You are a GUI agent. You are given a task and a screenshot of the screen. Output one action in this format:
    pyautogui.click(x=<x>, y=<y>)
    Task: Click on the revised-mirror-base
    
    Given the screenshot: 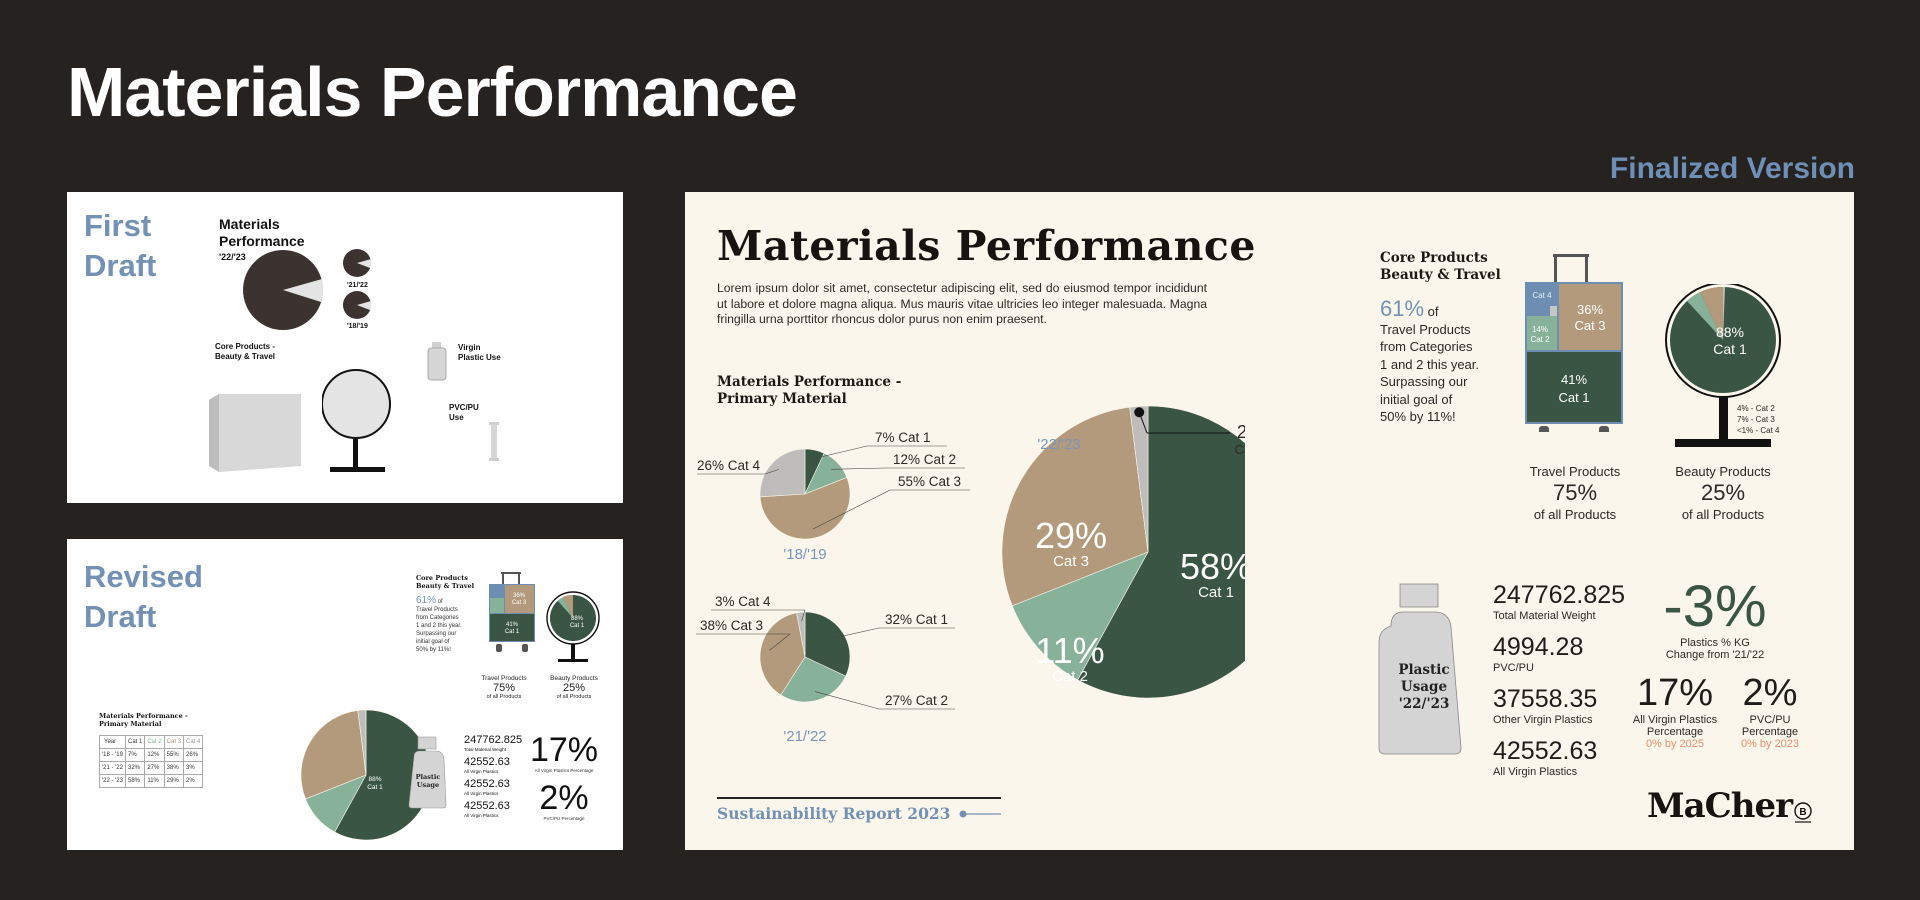 What is the action you would take?
    pyautogui.click(x=573, y=660)
    